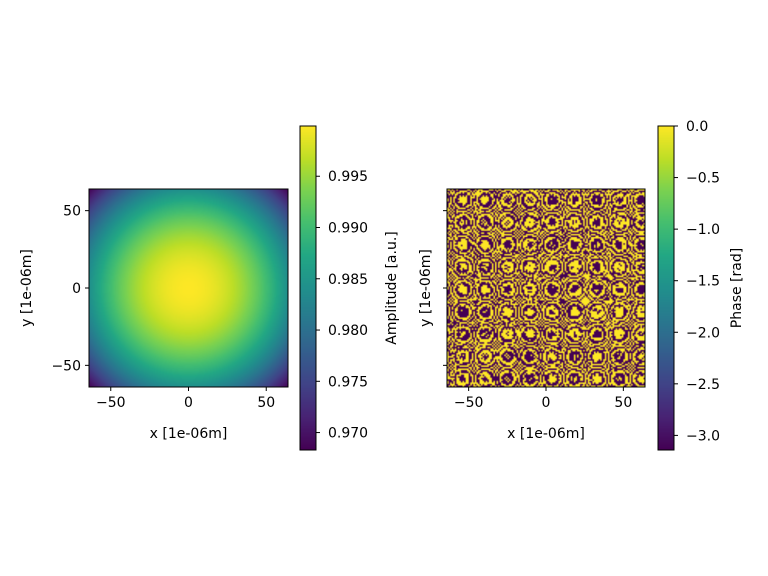 The height and width of the screenshot is (576, 768). What do you see at coordinates (76, 289) in the screenshot?
I see `y-tick-label: 0` at bounding box center [76, 289].